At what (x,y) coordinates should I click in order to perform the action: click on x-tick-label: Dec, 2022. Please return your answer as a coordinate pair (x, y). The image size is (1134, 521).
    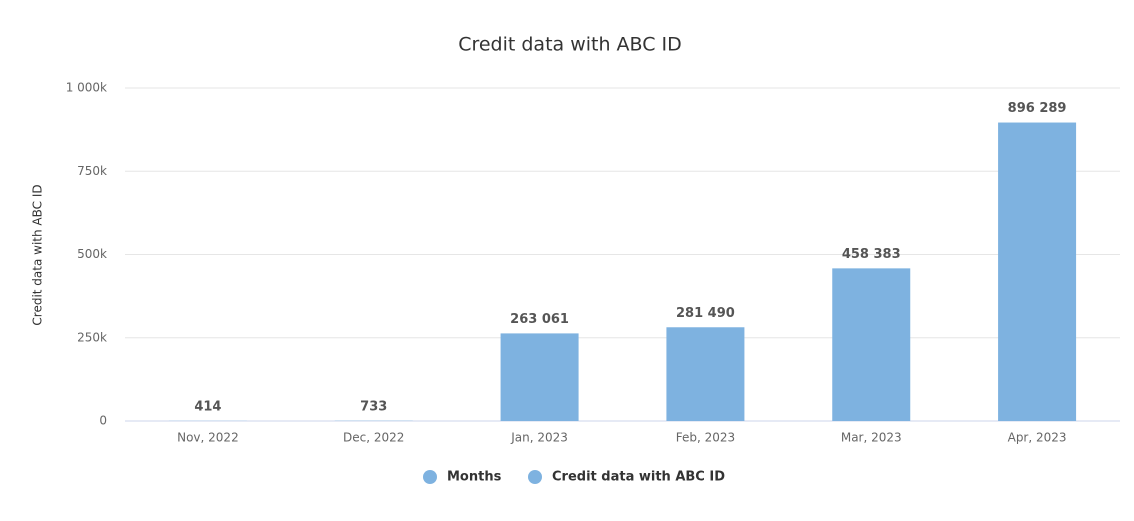
    Looking at the image, I should click on (373, 438).